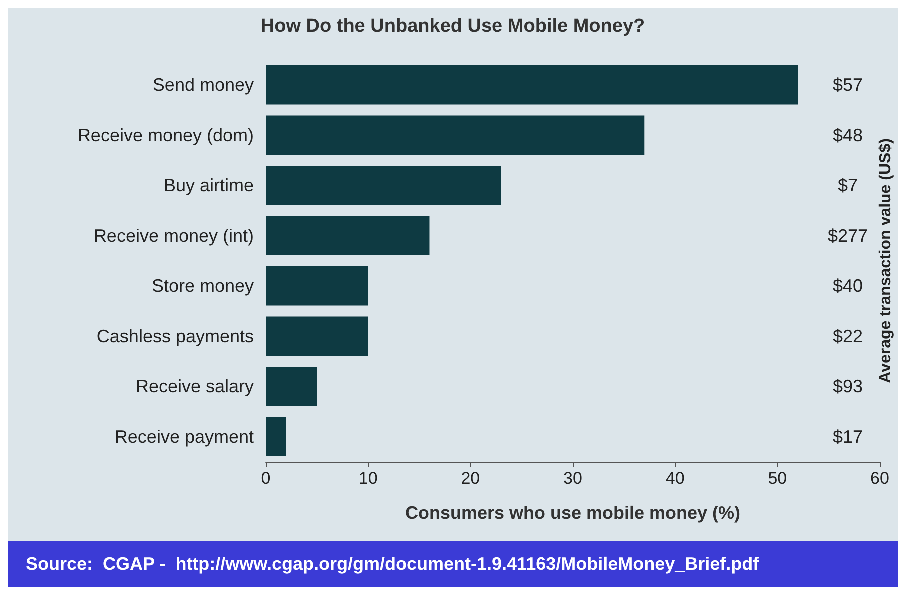  I want to click on y-tick-label: Receive money (dom), so click(166, 135).